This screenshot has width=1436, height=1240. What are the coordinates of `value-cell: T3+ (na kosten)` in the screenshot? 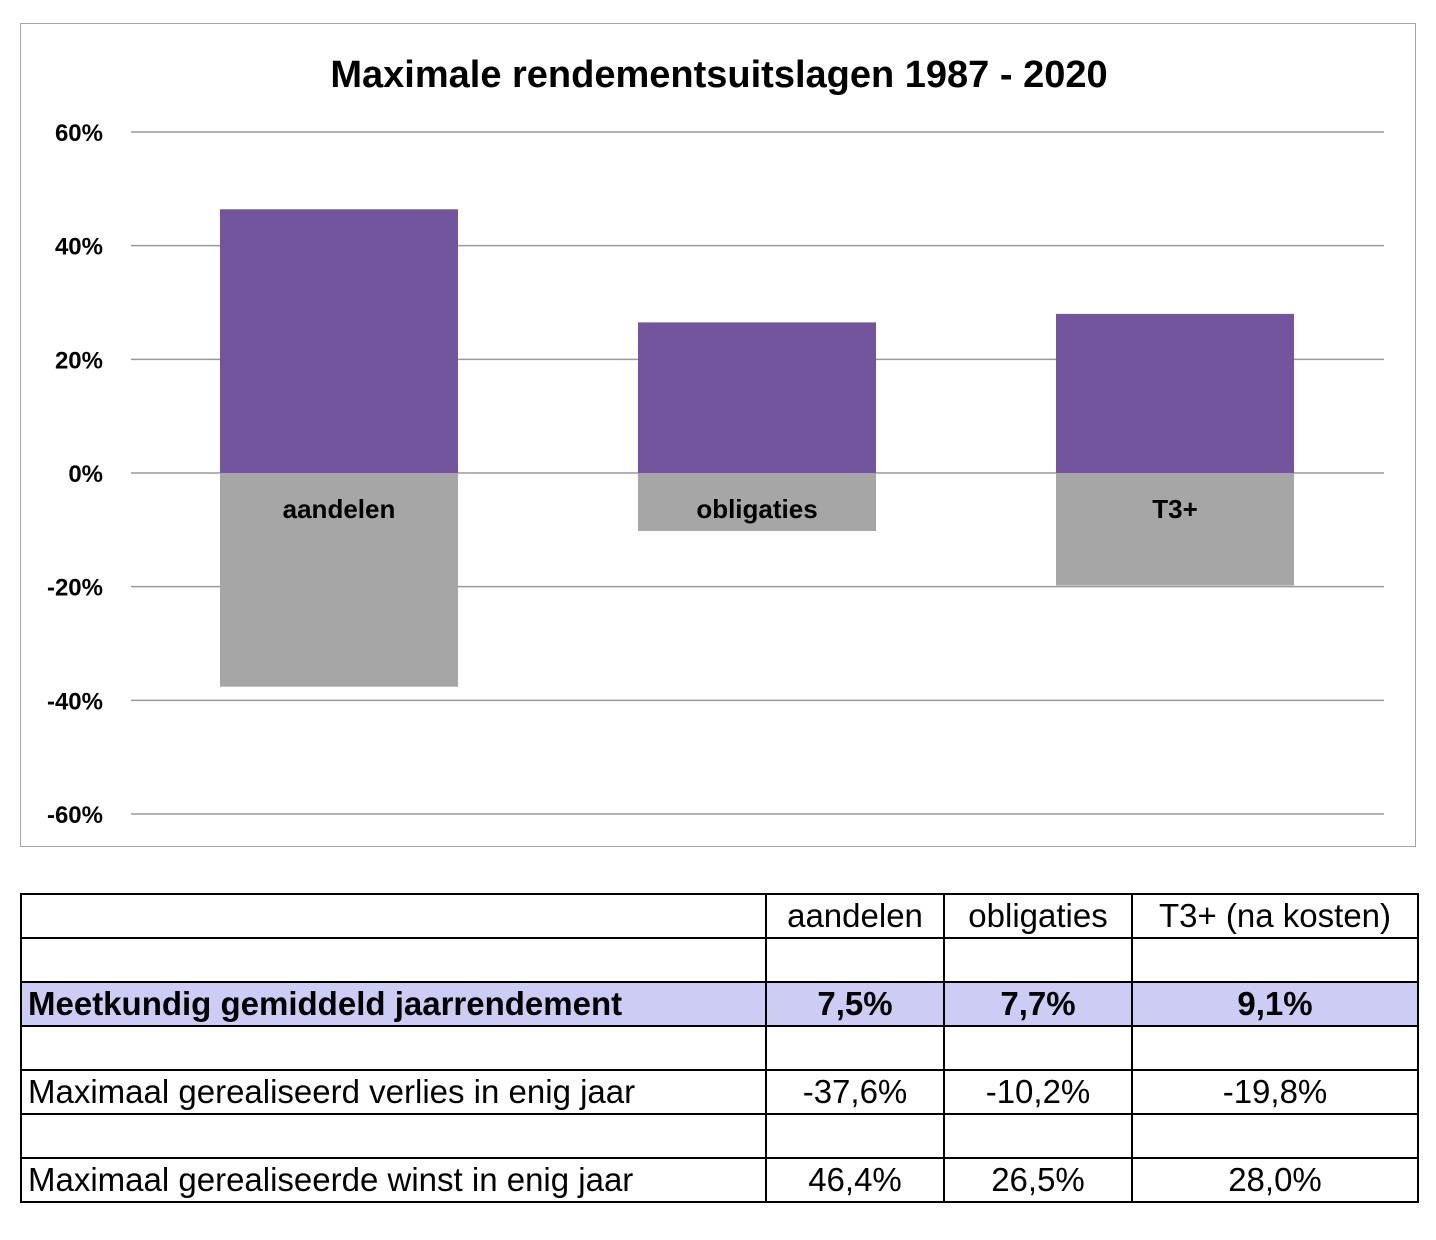 It's located at (1275, 916).